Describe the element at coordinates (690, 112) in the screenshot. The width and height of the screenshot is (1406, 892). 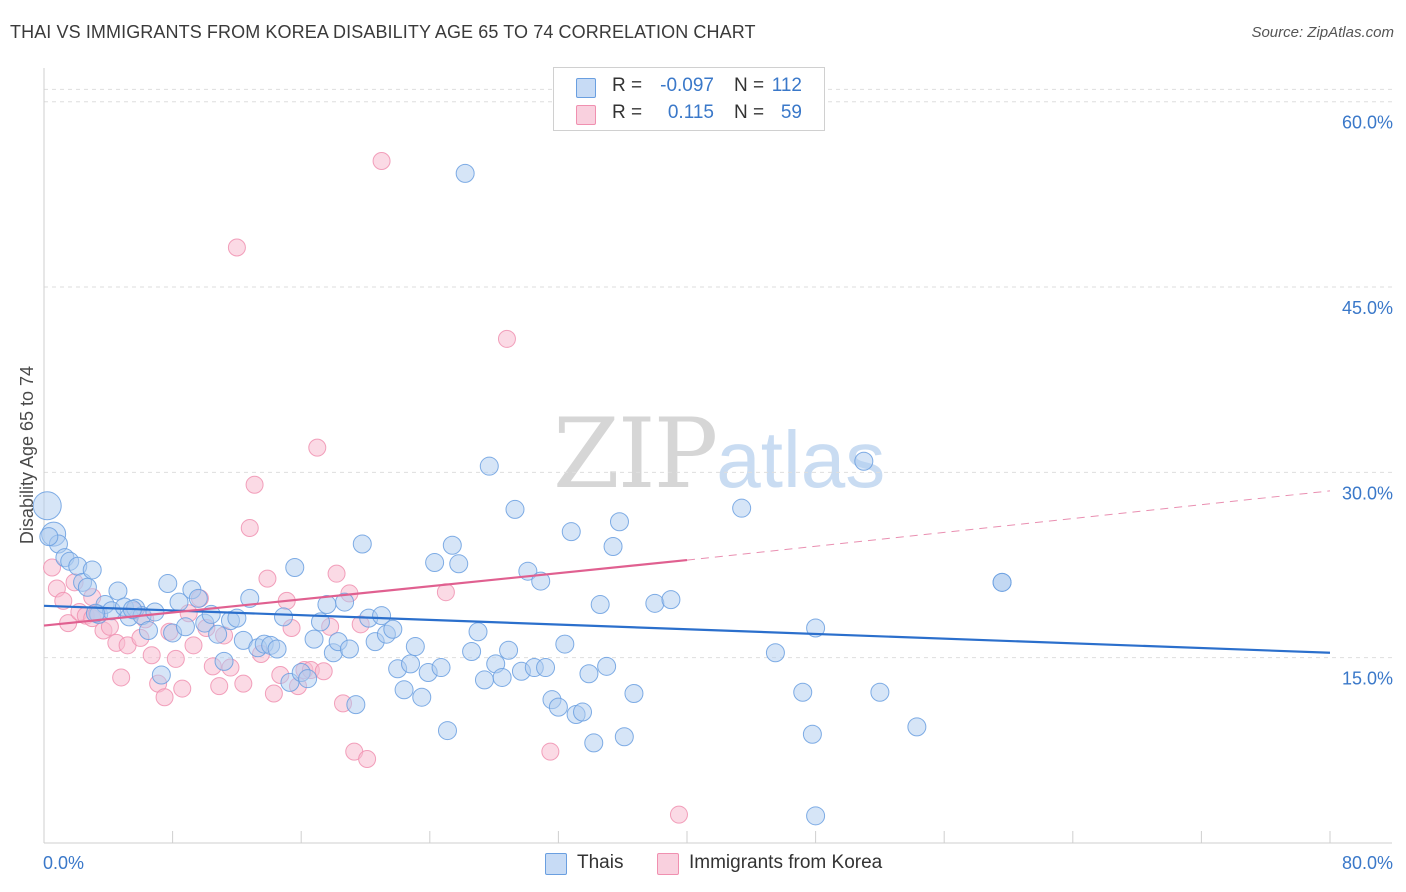
I see `legend-r-value: 0.115` at that location.